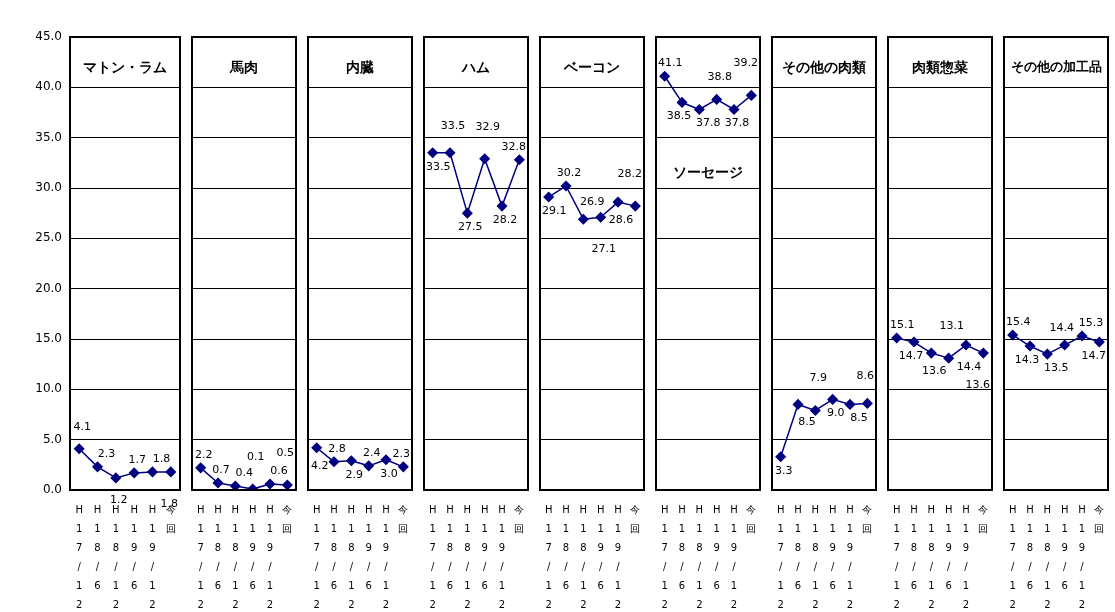 Image resolution: width=1115 pixels, height=612 pixels. I want to click on text: ベーコン, so click(591, 66).